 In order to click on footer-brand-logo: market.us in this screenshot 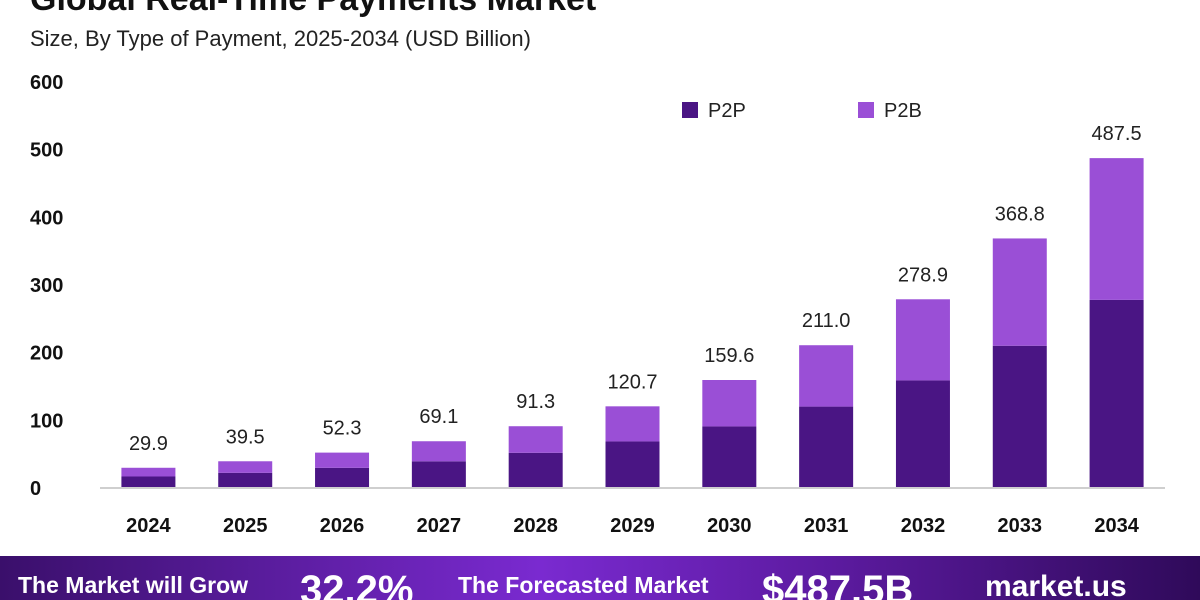, I will do `click(1056, 585)`.